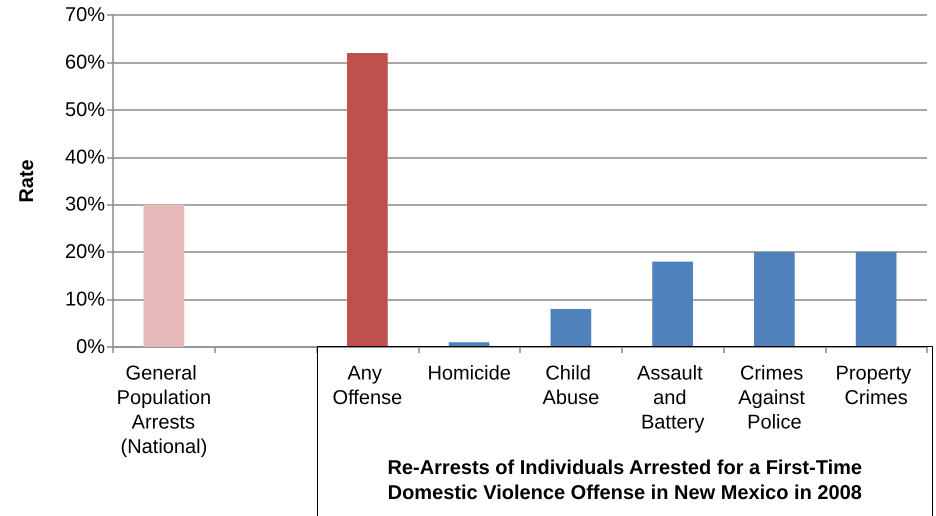  I want to click on y-tick-label: 0%, so click(91, 347).